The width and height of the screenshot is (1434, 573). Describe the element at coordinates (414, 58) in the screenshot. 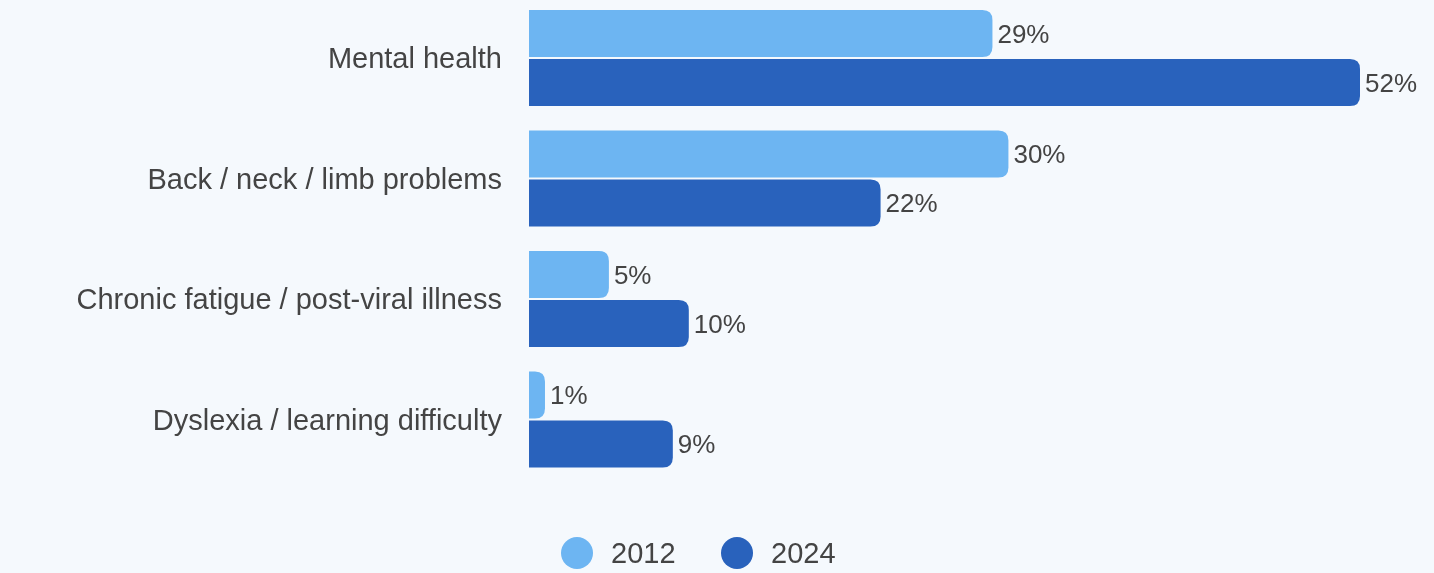

I see `y-tick-label: Mental health` at that location.